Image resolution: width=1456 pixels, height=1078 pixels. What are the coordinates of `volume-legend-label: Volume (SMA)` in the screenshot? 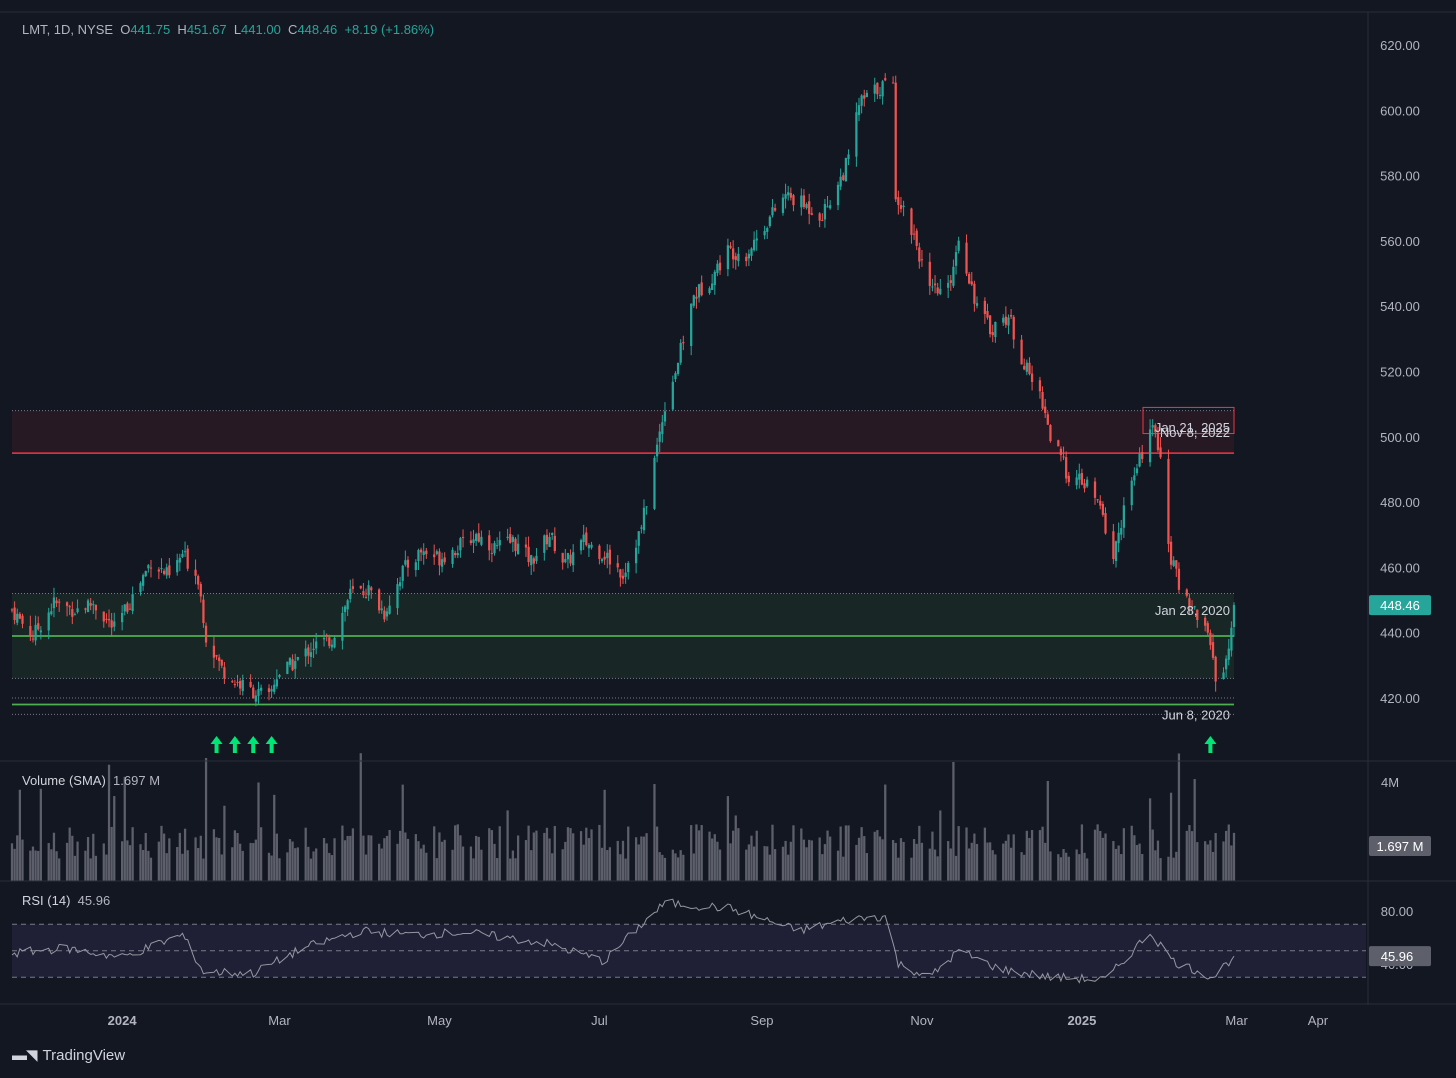 It's located at (64, 780).